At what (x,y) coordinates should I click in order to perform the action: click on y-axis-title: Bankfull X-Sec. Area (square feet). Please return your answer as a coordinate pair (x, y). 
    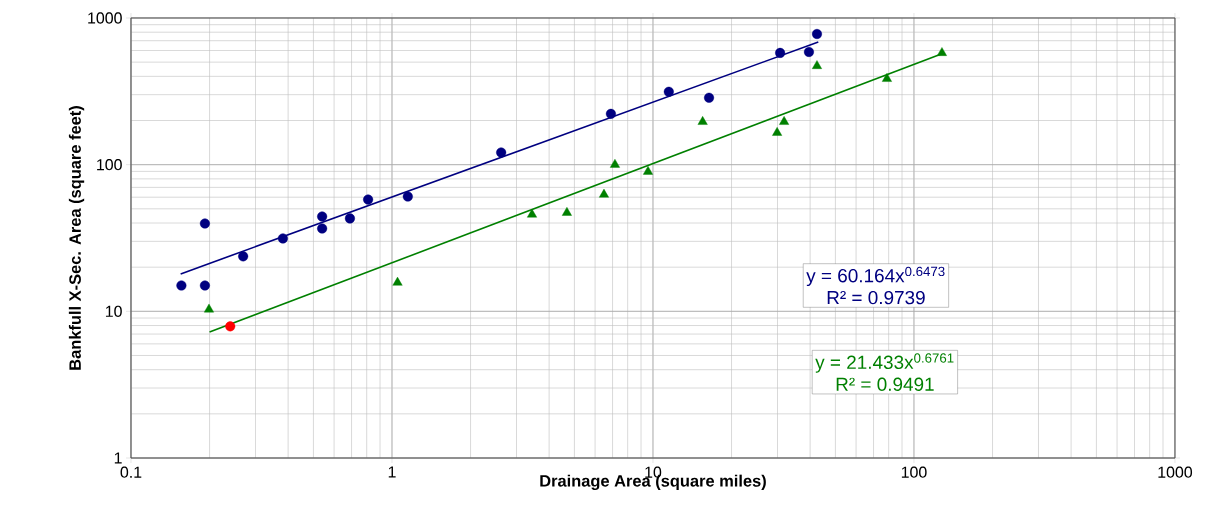
    Looking at the image, I should click on (76, 238).